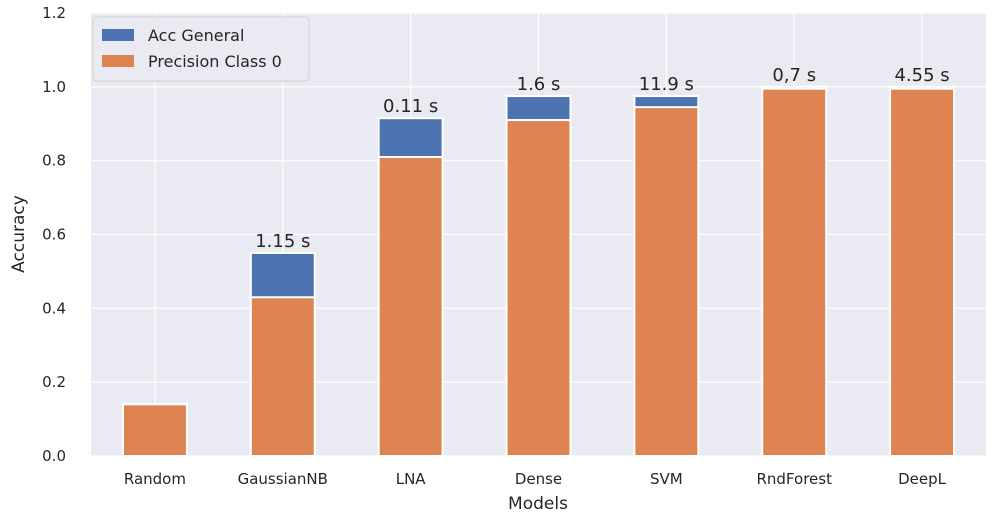 Image resolution: width=997 pixels, height=517 pixels. I want to click on bar-precision-class-0-svm, so click(666, 281).